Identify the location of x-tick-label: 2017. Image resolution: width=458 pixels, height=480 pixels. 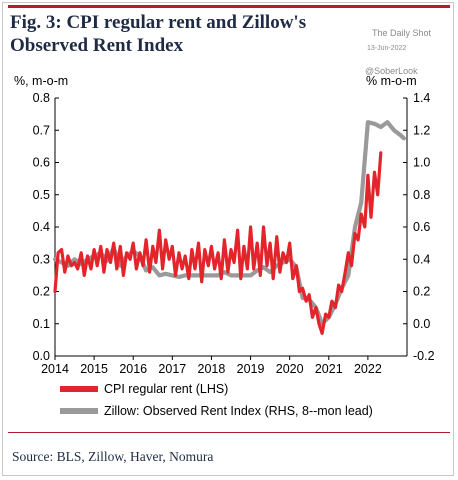
(172, 369).